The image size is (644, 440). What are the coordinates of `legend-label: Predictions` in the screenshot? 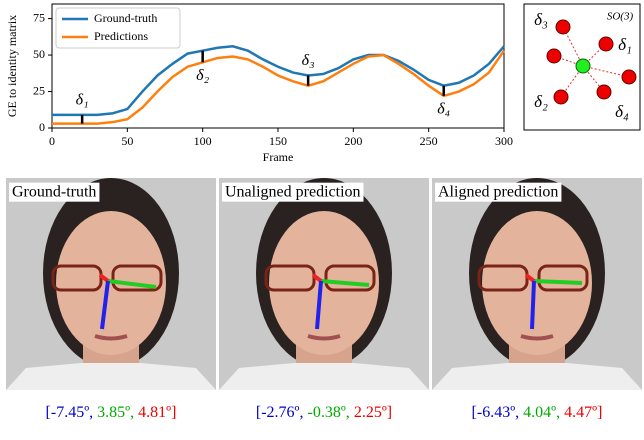 It's located at (121, 36).